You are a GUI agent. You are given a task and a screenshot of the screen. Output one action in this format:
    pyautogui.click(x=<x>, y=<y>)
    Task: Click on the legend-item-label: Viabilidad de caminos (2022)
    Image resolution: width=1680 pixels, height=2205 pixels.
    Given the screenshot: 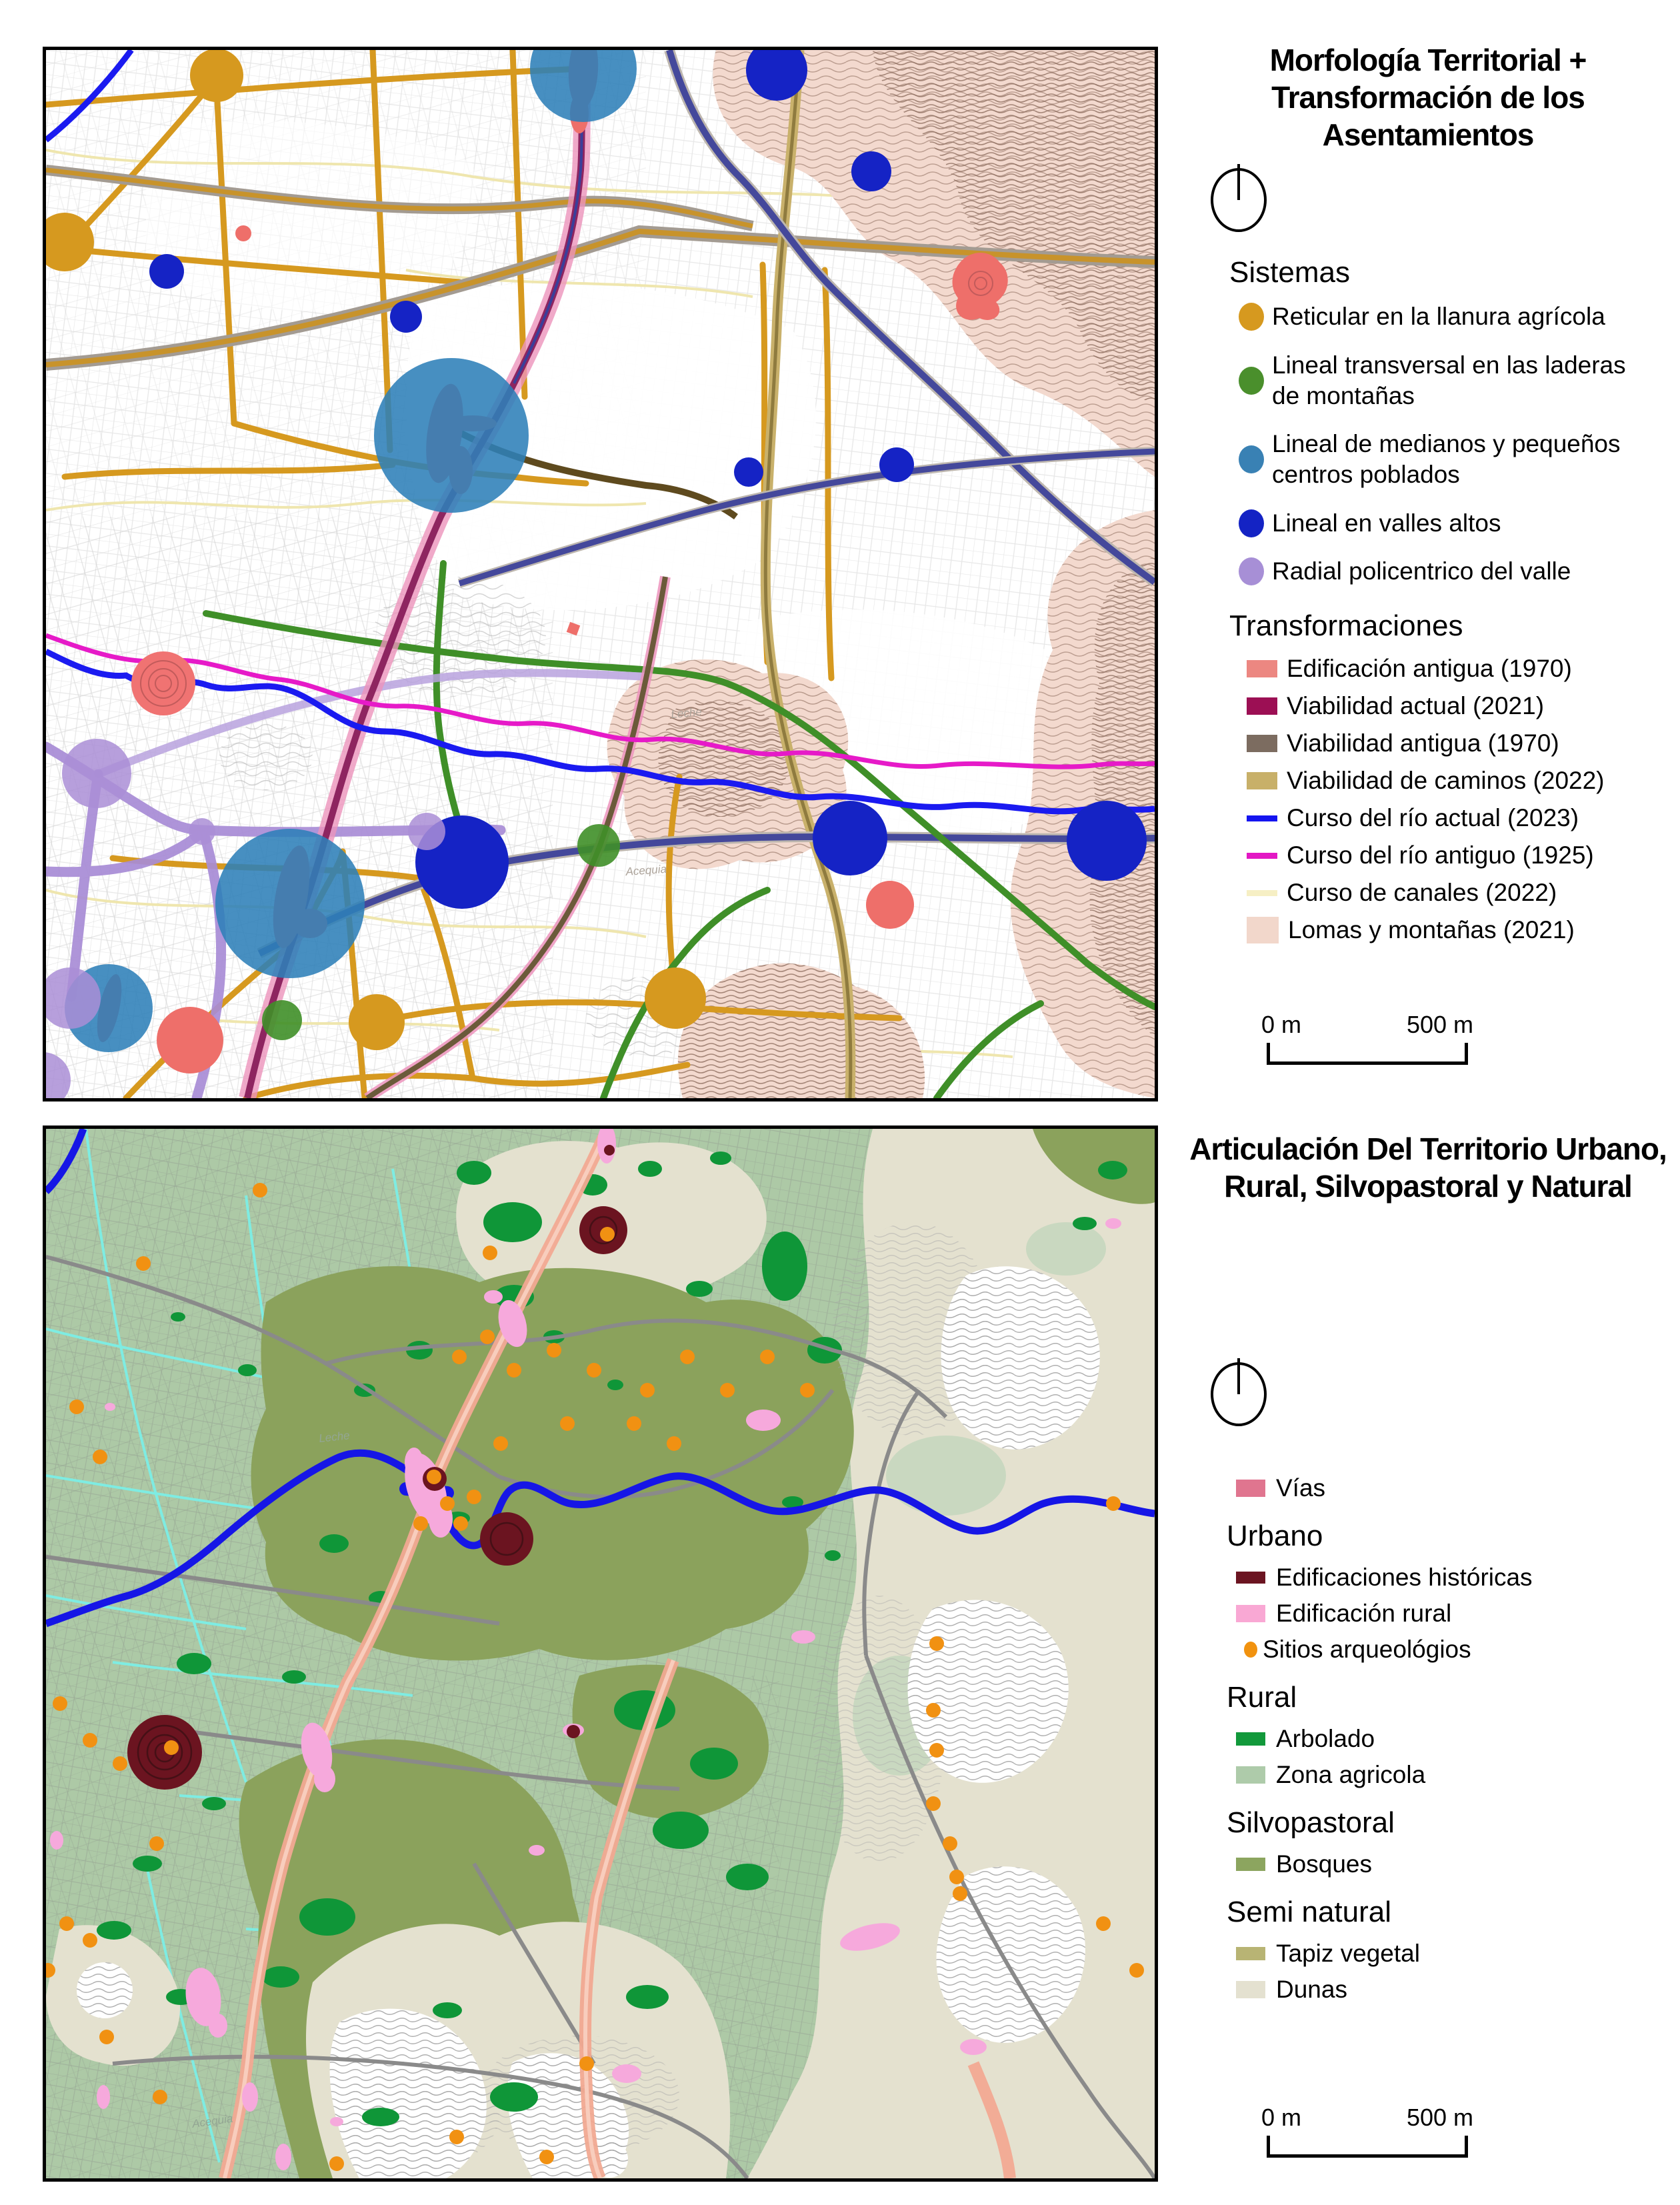 What is the action you would take?
    pyautogui.click(x=1446, y=781)
    